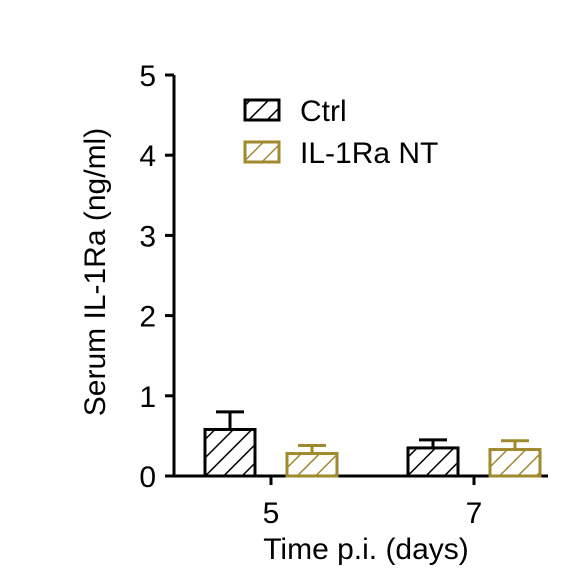  What do you see at coordinates (340, 132) in the screenshot?
I see `legend: Ctrl IL-1Ra NT` at bounding box center [340, 132].